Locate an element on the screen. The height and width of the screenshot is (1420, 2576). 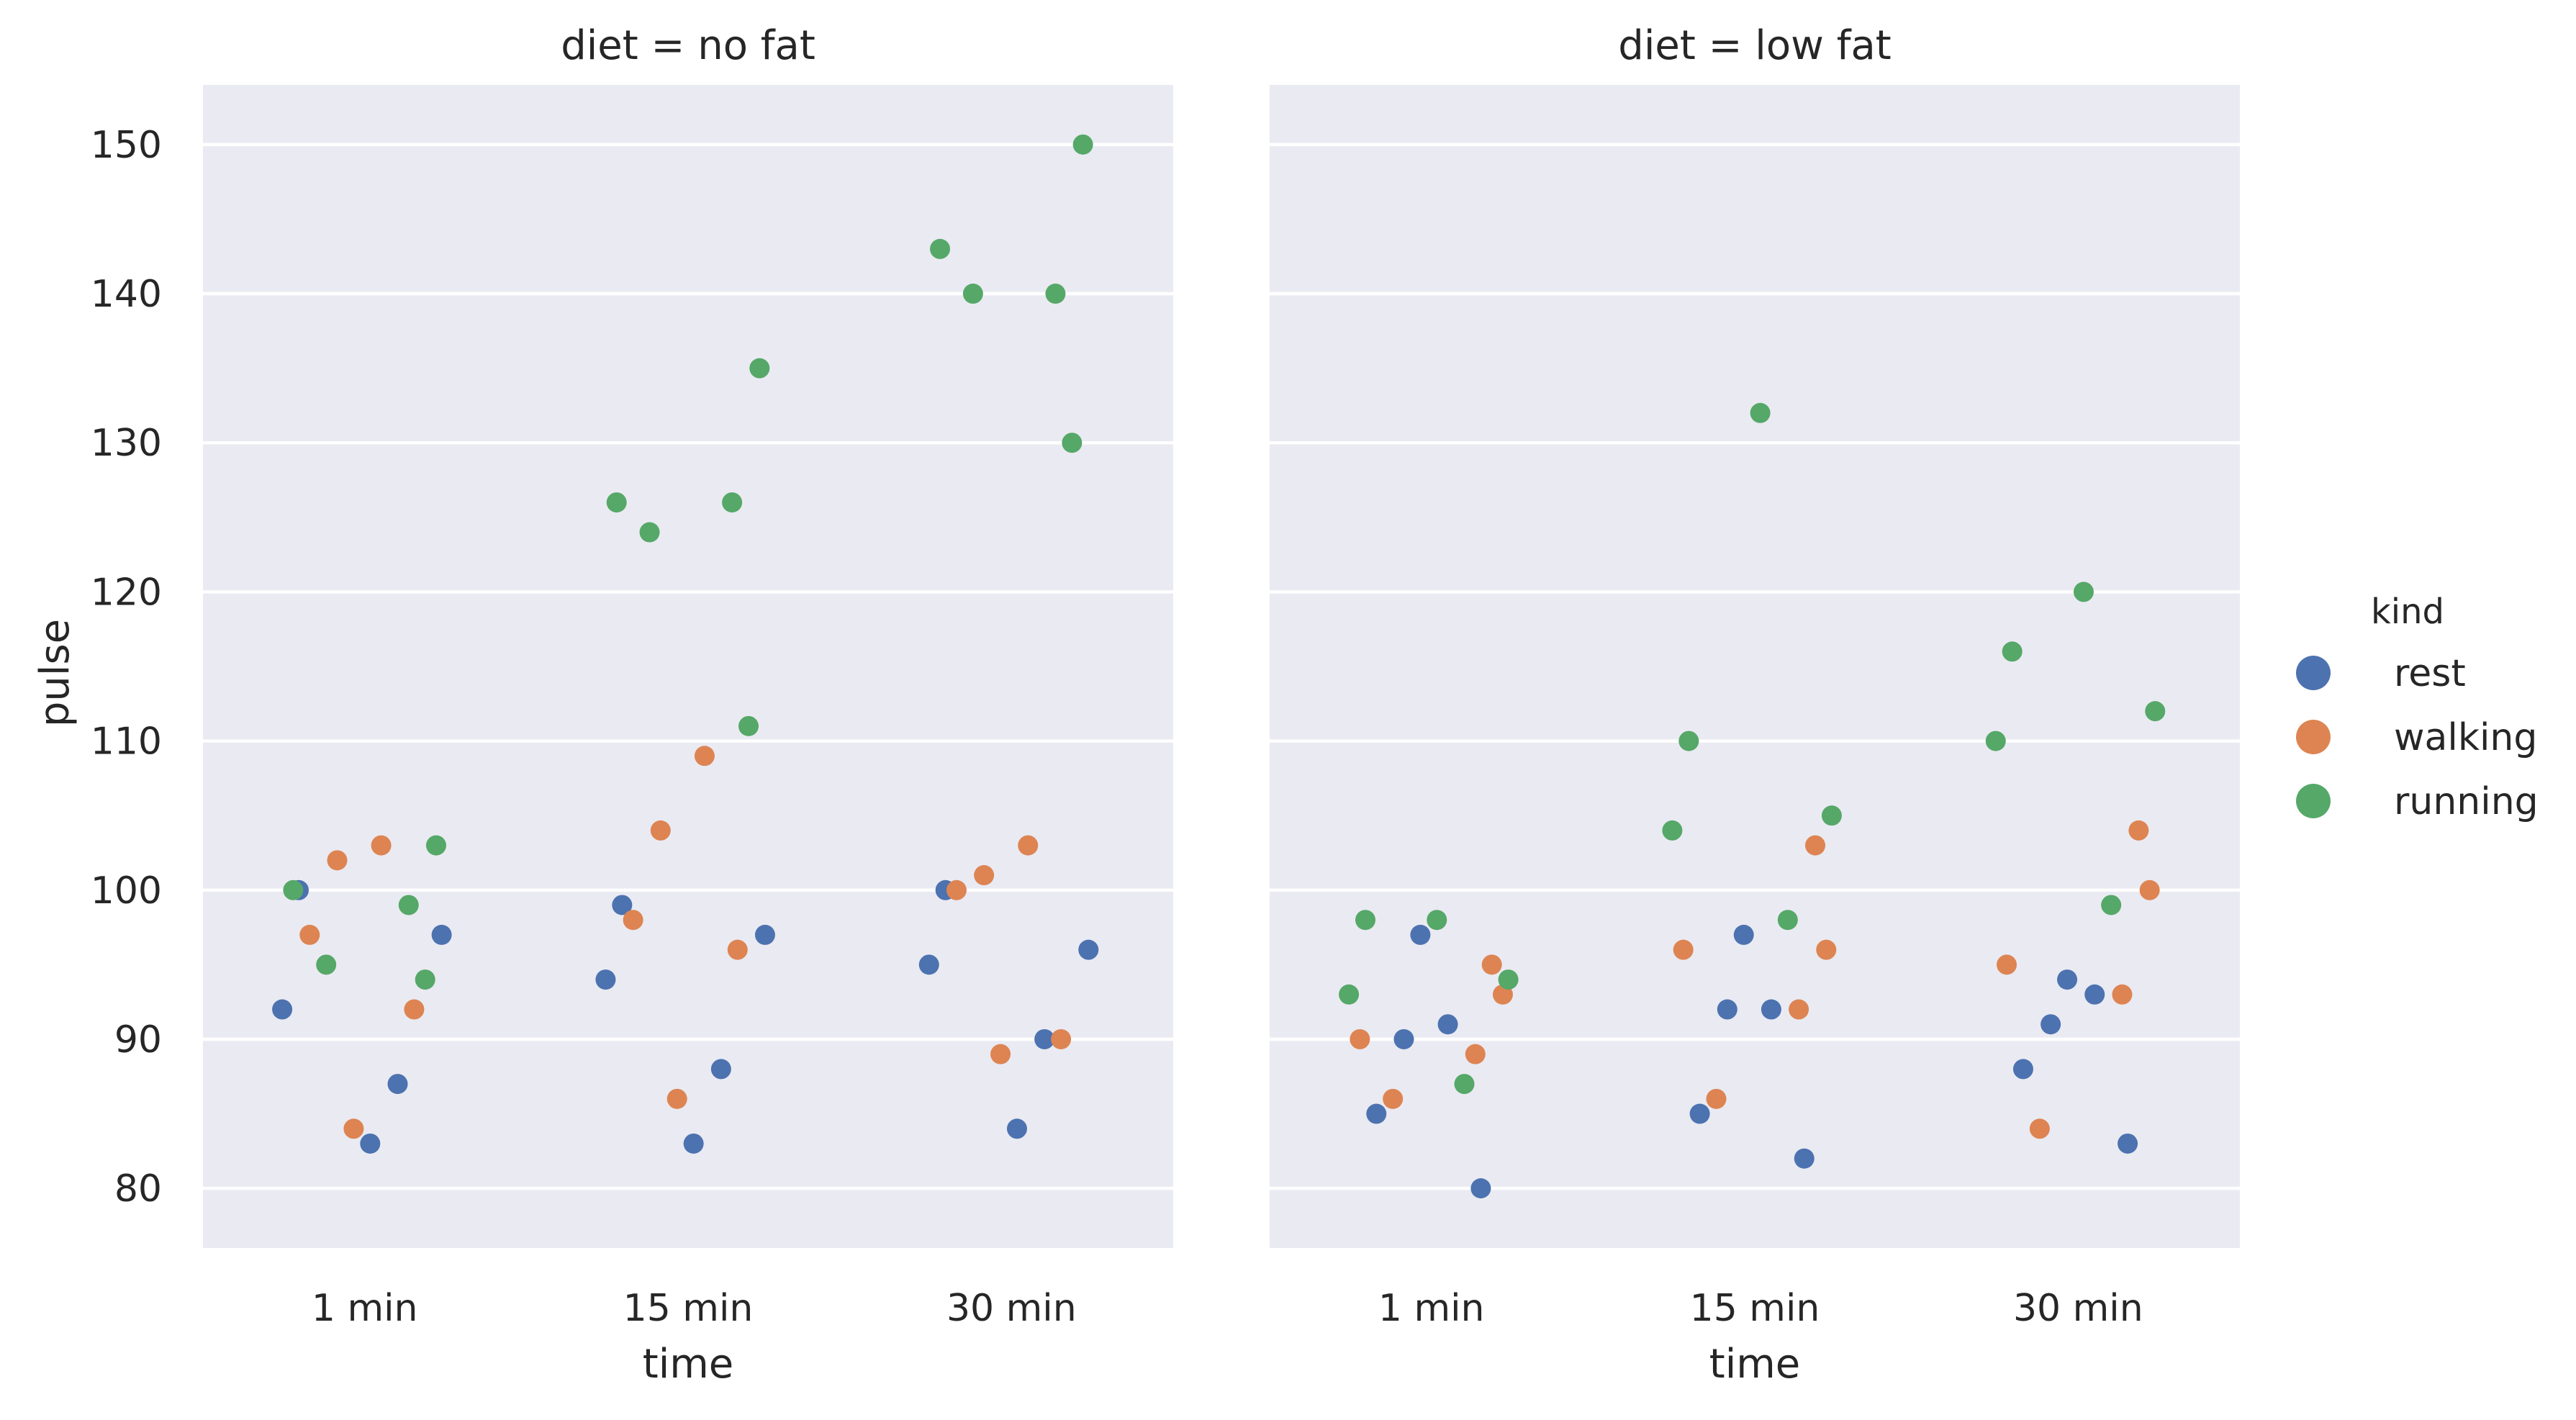
y-tick-label: 150 is located at coordinates (127, 145).